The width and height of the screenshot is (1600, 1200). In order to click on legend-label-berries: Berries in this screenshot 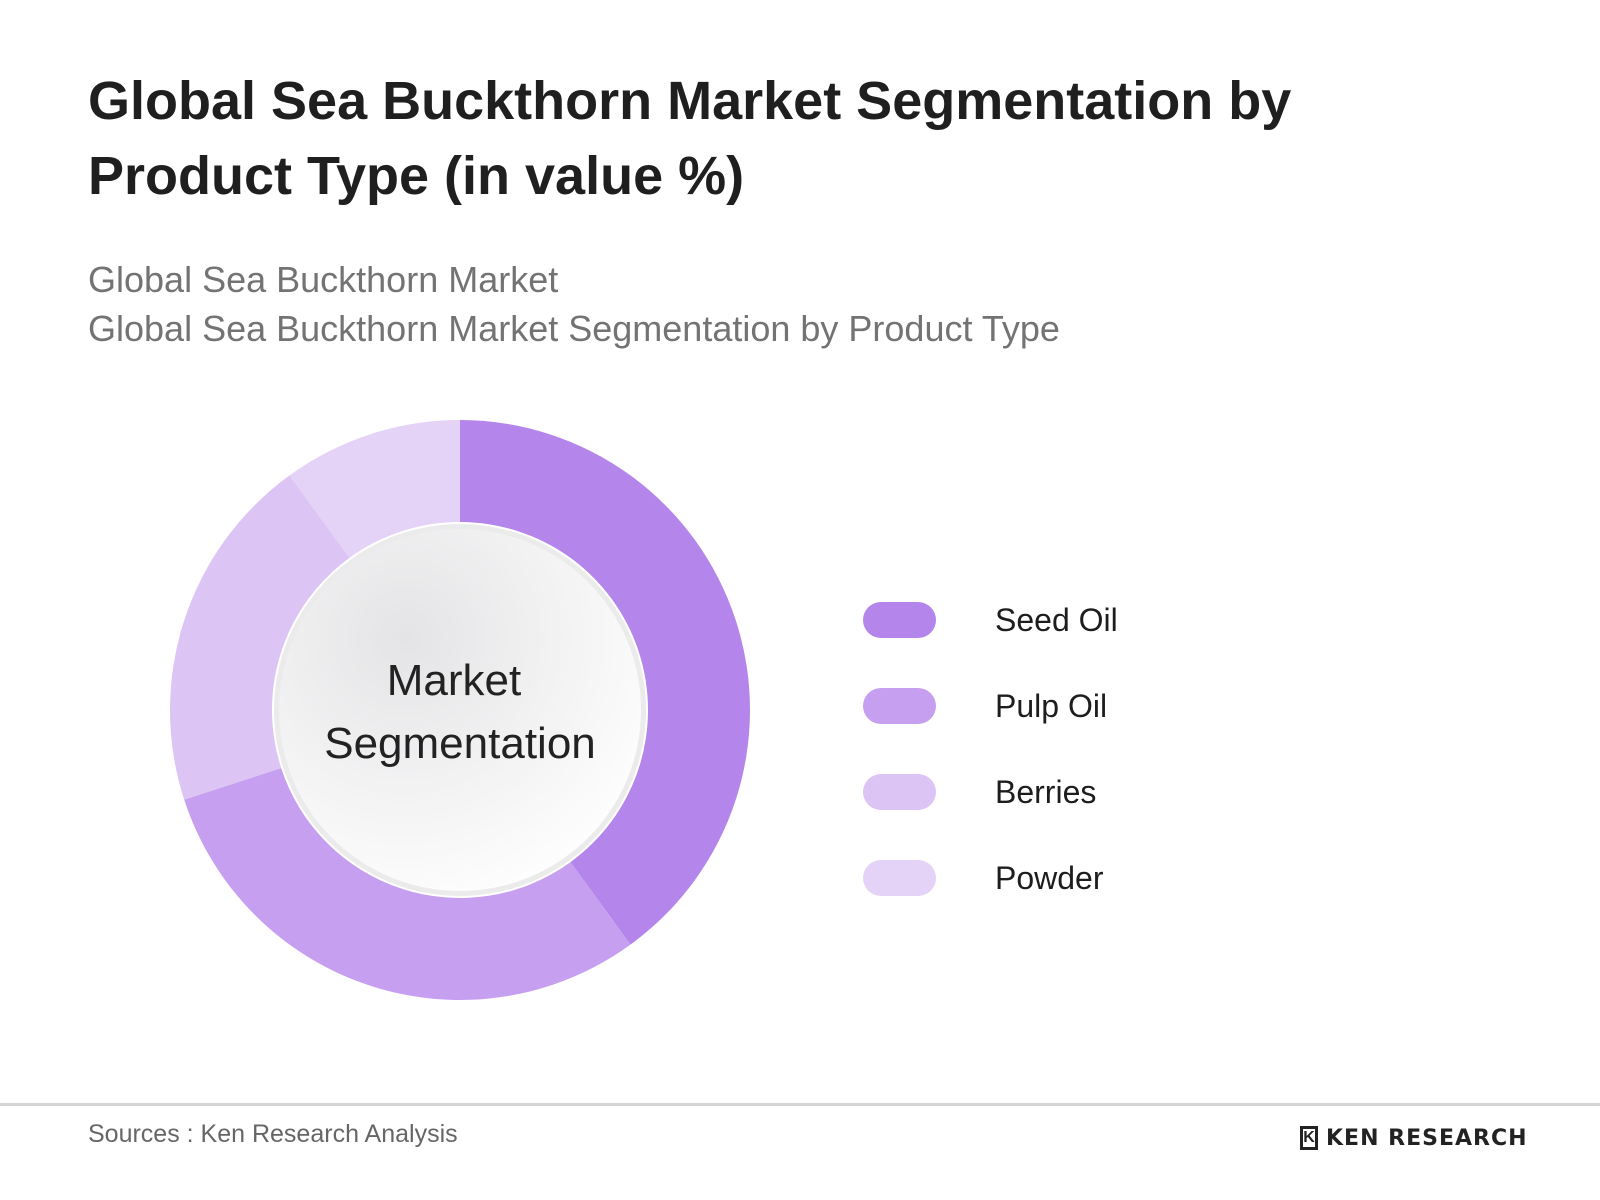, I will do `click(1046, 792)`.